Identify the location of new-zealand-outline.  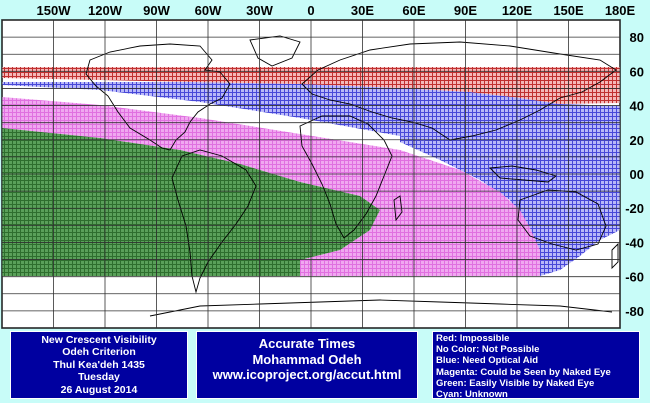
(615, 256).